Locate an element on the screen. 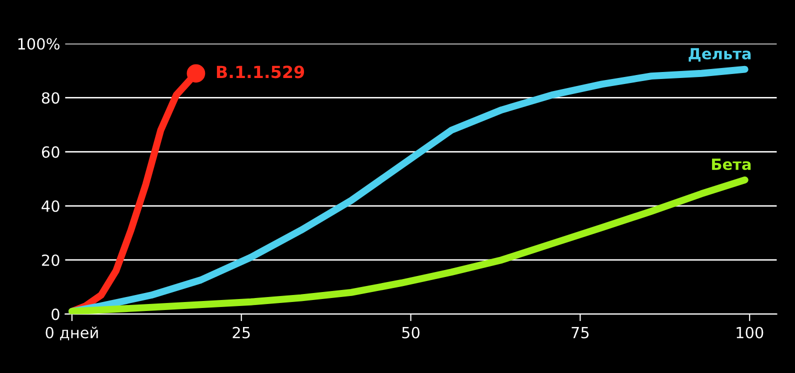 This screenshot has height=373, width=795. y-tick-label: 40 is located at coordinates (51, 206).